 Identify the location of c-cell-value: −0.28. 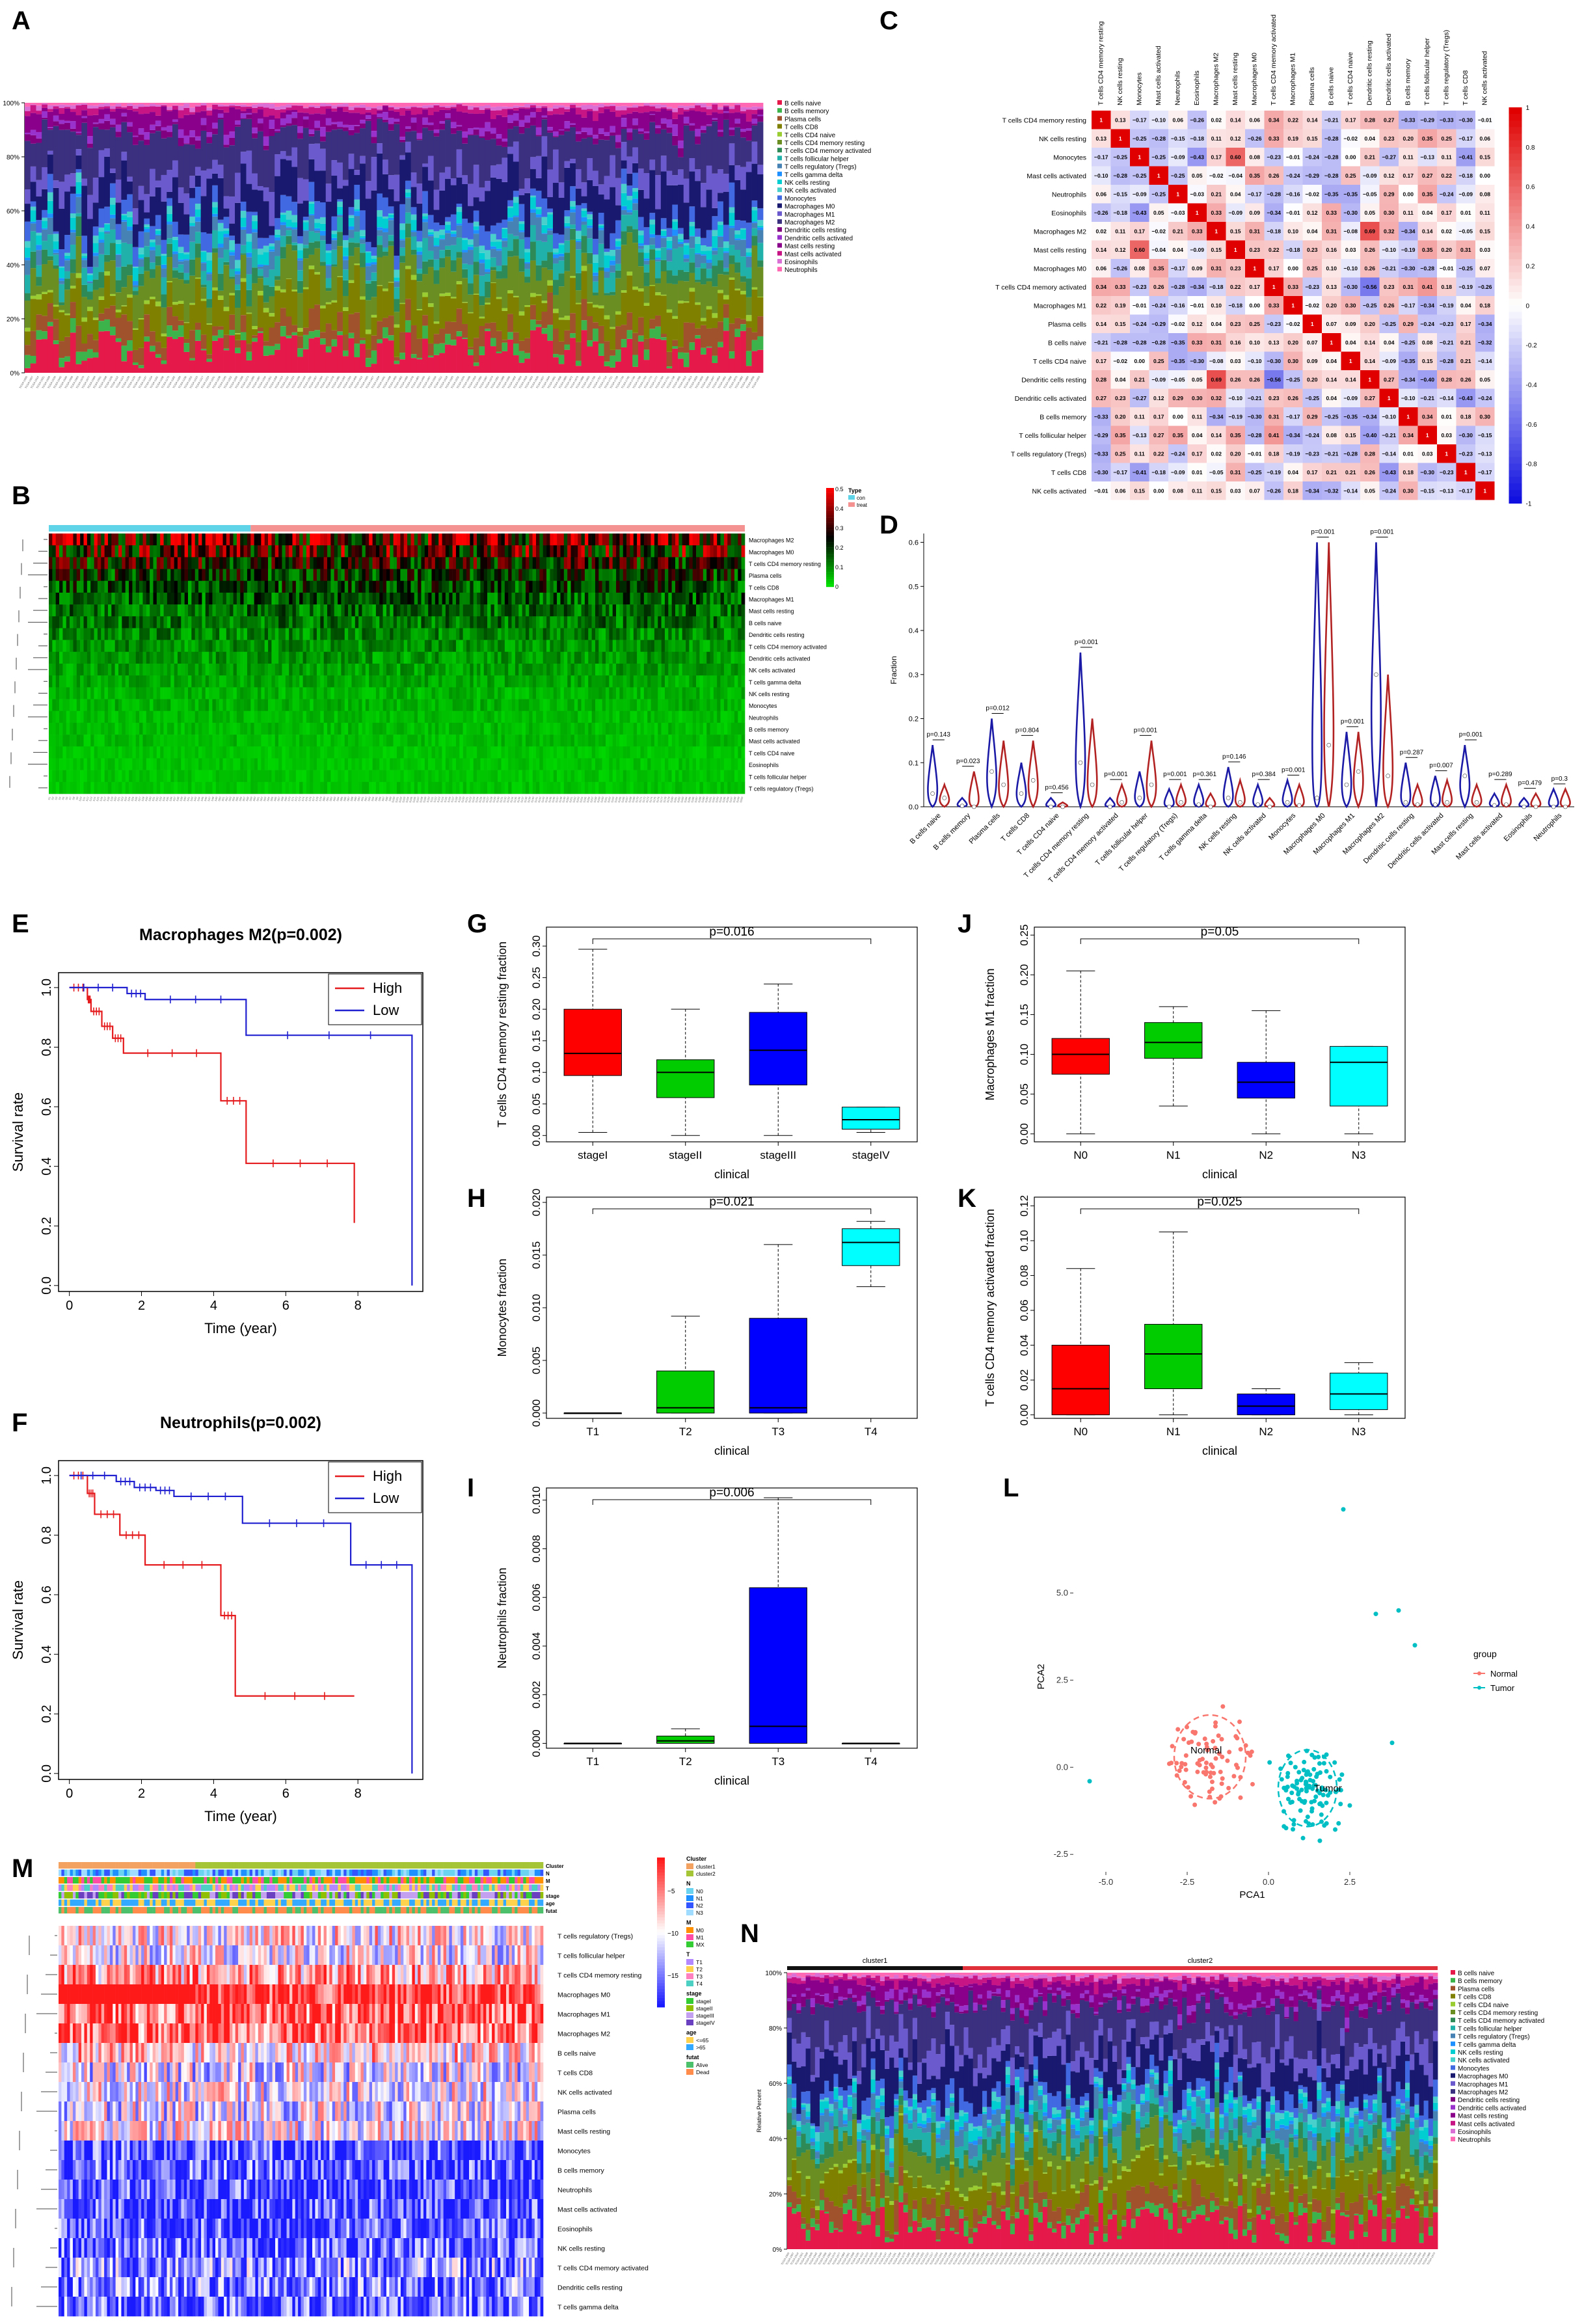
(1331, 157).